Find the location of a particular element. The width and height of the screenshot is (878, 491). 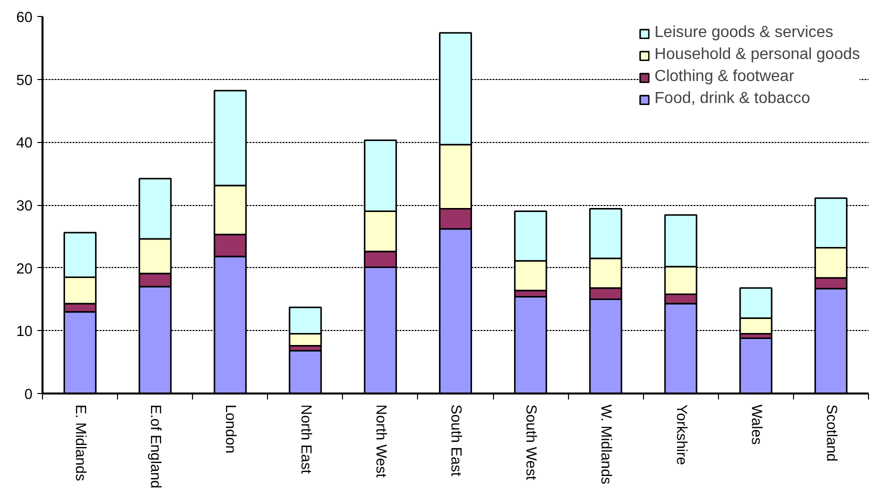

x-tick-label: South East is located at coordinates (456, 440).